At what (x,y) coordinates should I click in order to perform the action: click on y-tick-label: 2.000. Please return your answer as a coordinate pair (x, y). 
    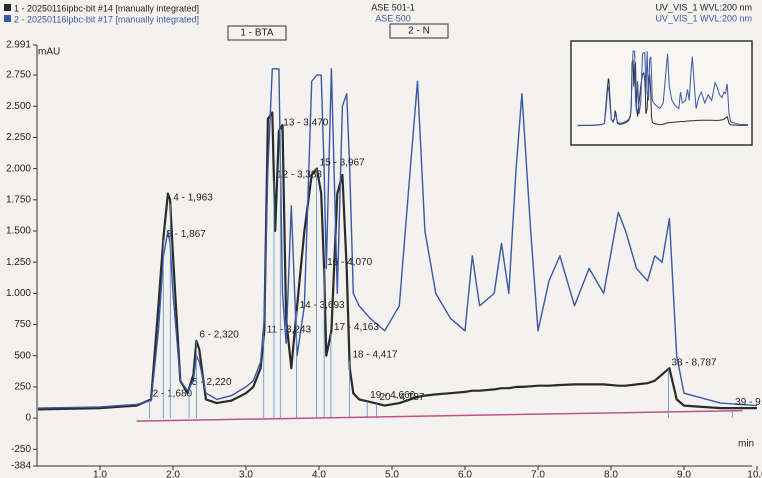
    Looking at the image, I should click on (18, 168).